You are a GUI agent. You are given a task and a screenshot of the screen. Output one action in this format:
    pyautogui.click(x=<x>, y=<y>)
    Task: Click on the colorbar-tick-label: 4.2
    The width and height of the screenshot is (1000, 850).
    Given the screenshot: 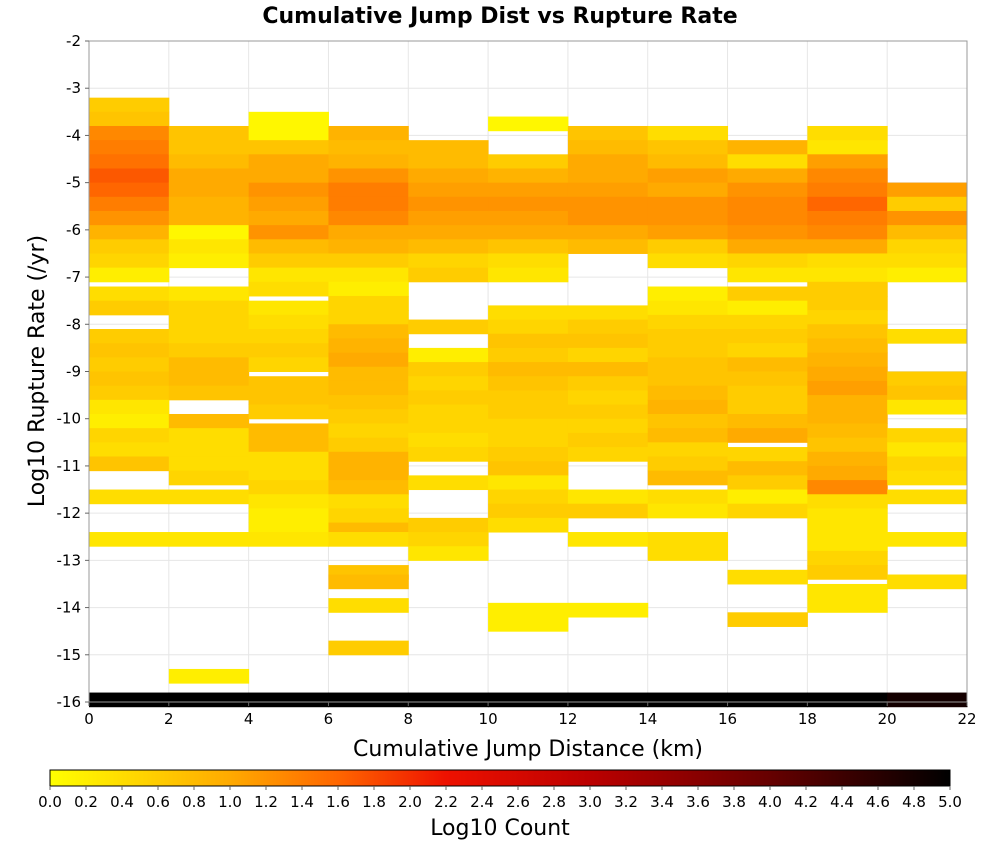 What is the action you would take?
    pyautogui.click(x=806, y=802)
    